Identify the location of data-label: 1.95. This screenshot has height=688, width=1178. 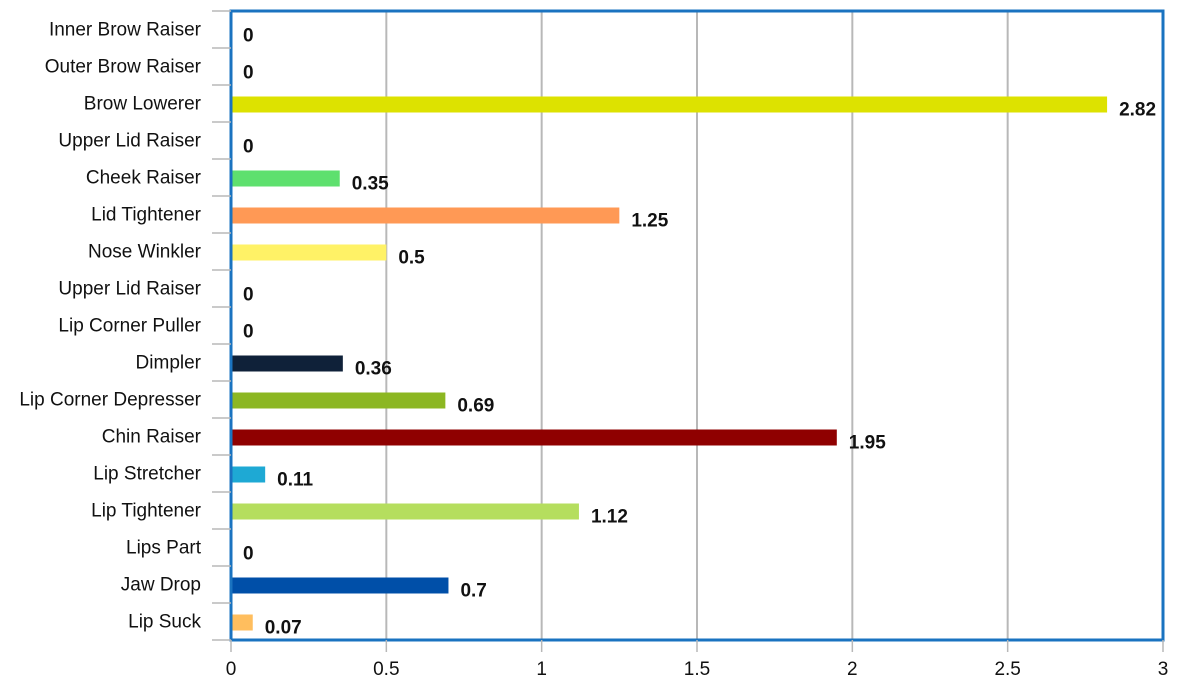
(867, 443).